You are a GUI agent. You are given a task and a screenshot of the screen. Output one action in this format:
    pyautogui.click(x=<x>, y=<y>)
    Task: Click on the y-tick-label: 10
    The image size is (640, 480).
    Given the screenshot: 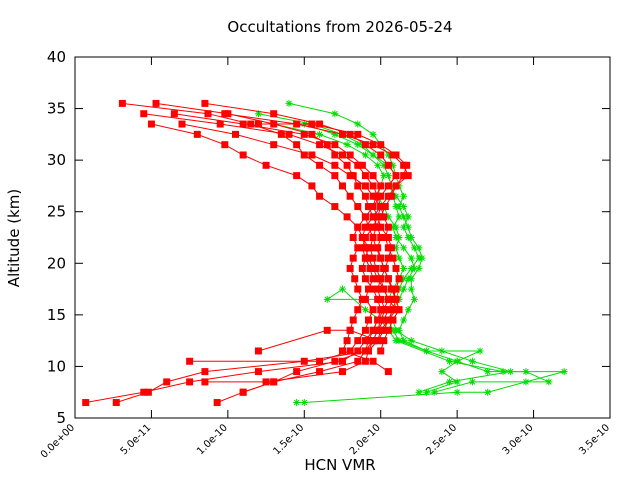 What is the action you would take?
    pyautogui.click(x=56, y=366)
    